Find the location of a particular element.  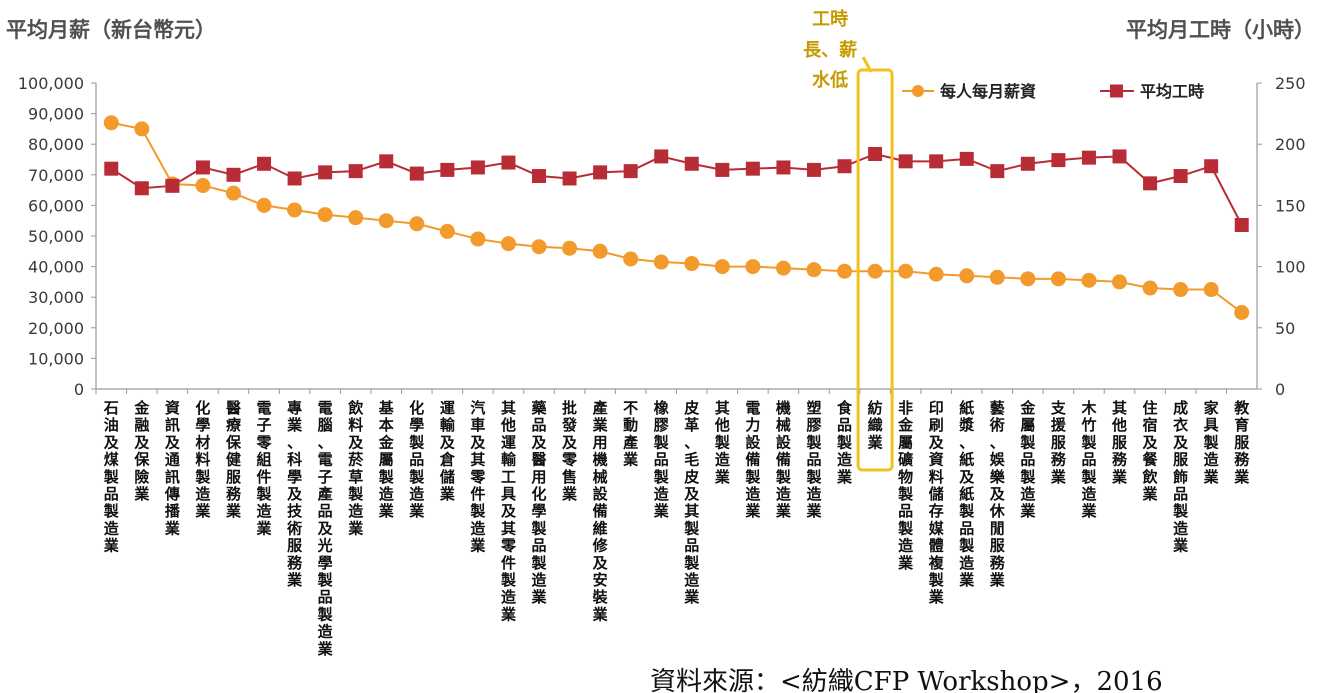

category-label: 成衣及服飾品製造業 is located at coordinates (1180, 477).